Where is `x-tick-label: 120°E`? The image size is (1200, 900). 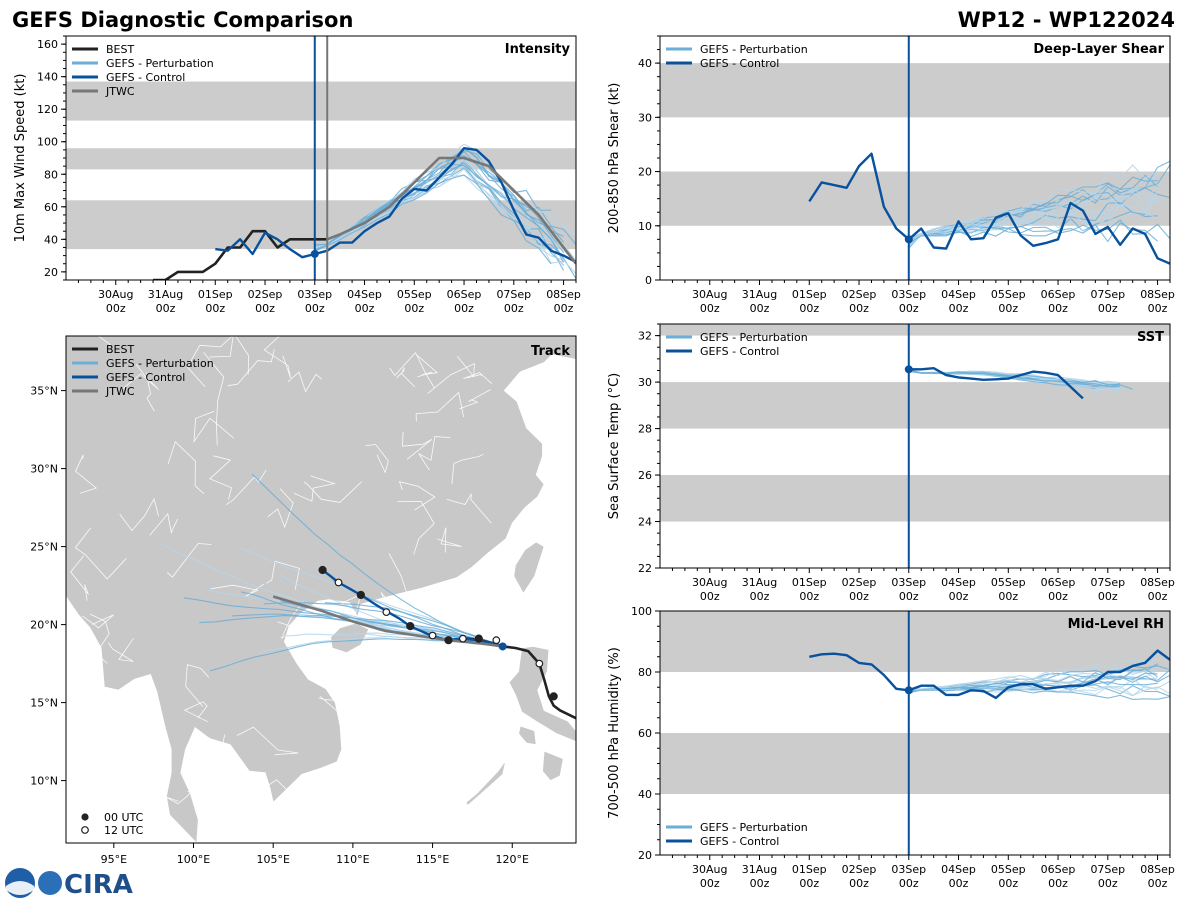 x-tick-label: 120°E is located at coordinates (512, 859).